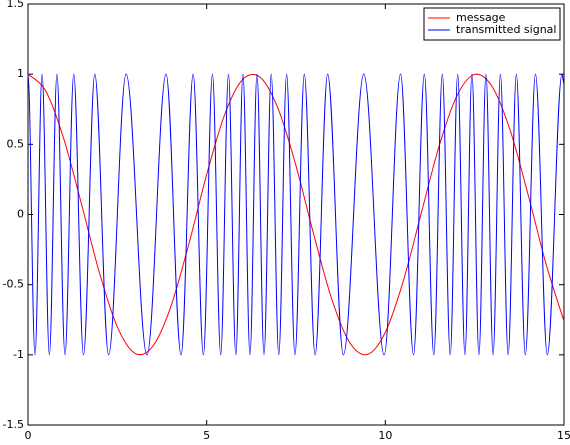 Image resolution: width=570 pixels, height=445 pixels. What do you see at coordinates (506, 29) in the screenshot?
I see `legend-label: transmitted signal` at bounding box center [506, 29].